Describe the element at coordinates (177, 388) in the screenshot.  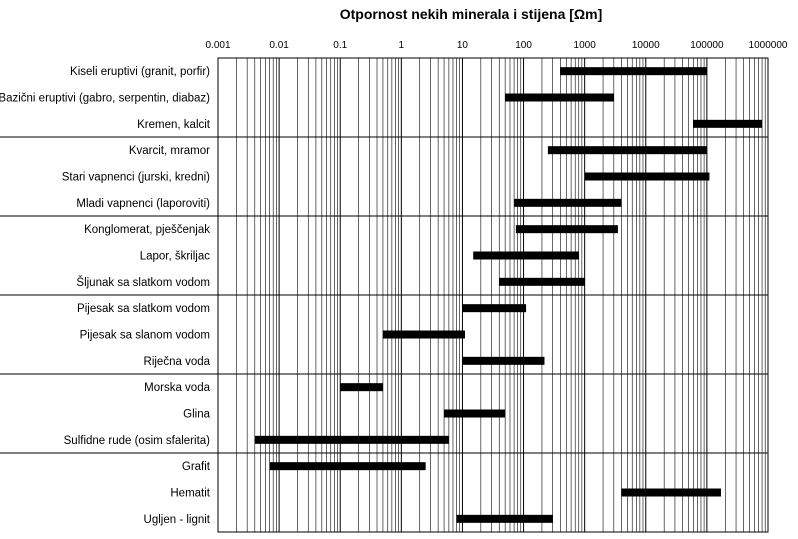
I see `category-label: Morska voda` at that location.